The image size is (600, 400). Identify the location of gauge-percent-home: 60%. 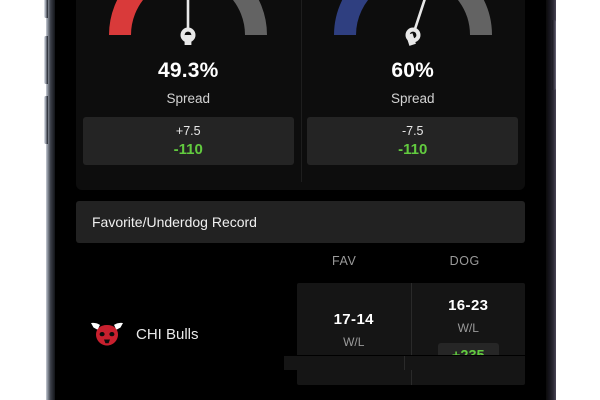
(413, 70).